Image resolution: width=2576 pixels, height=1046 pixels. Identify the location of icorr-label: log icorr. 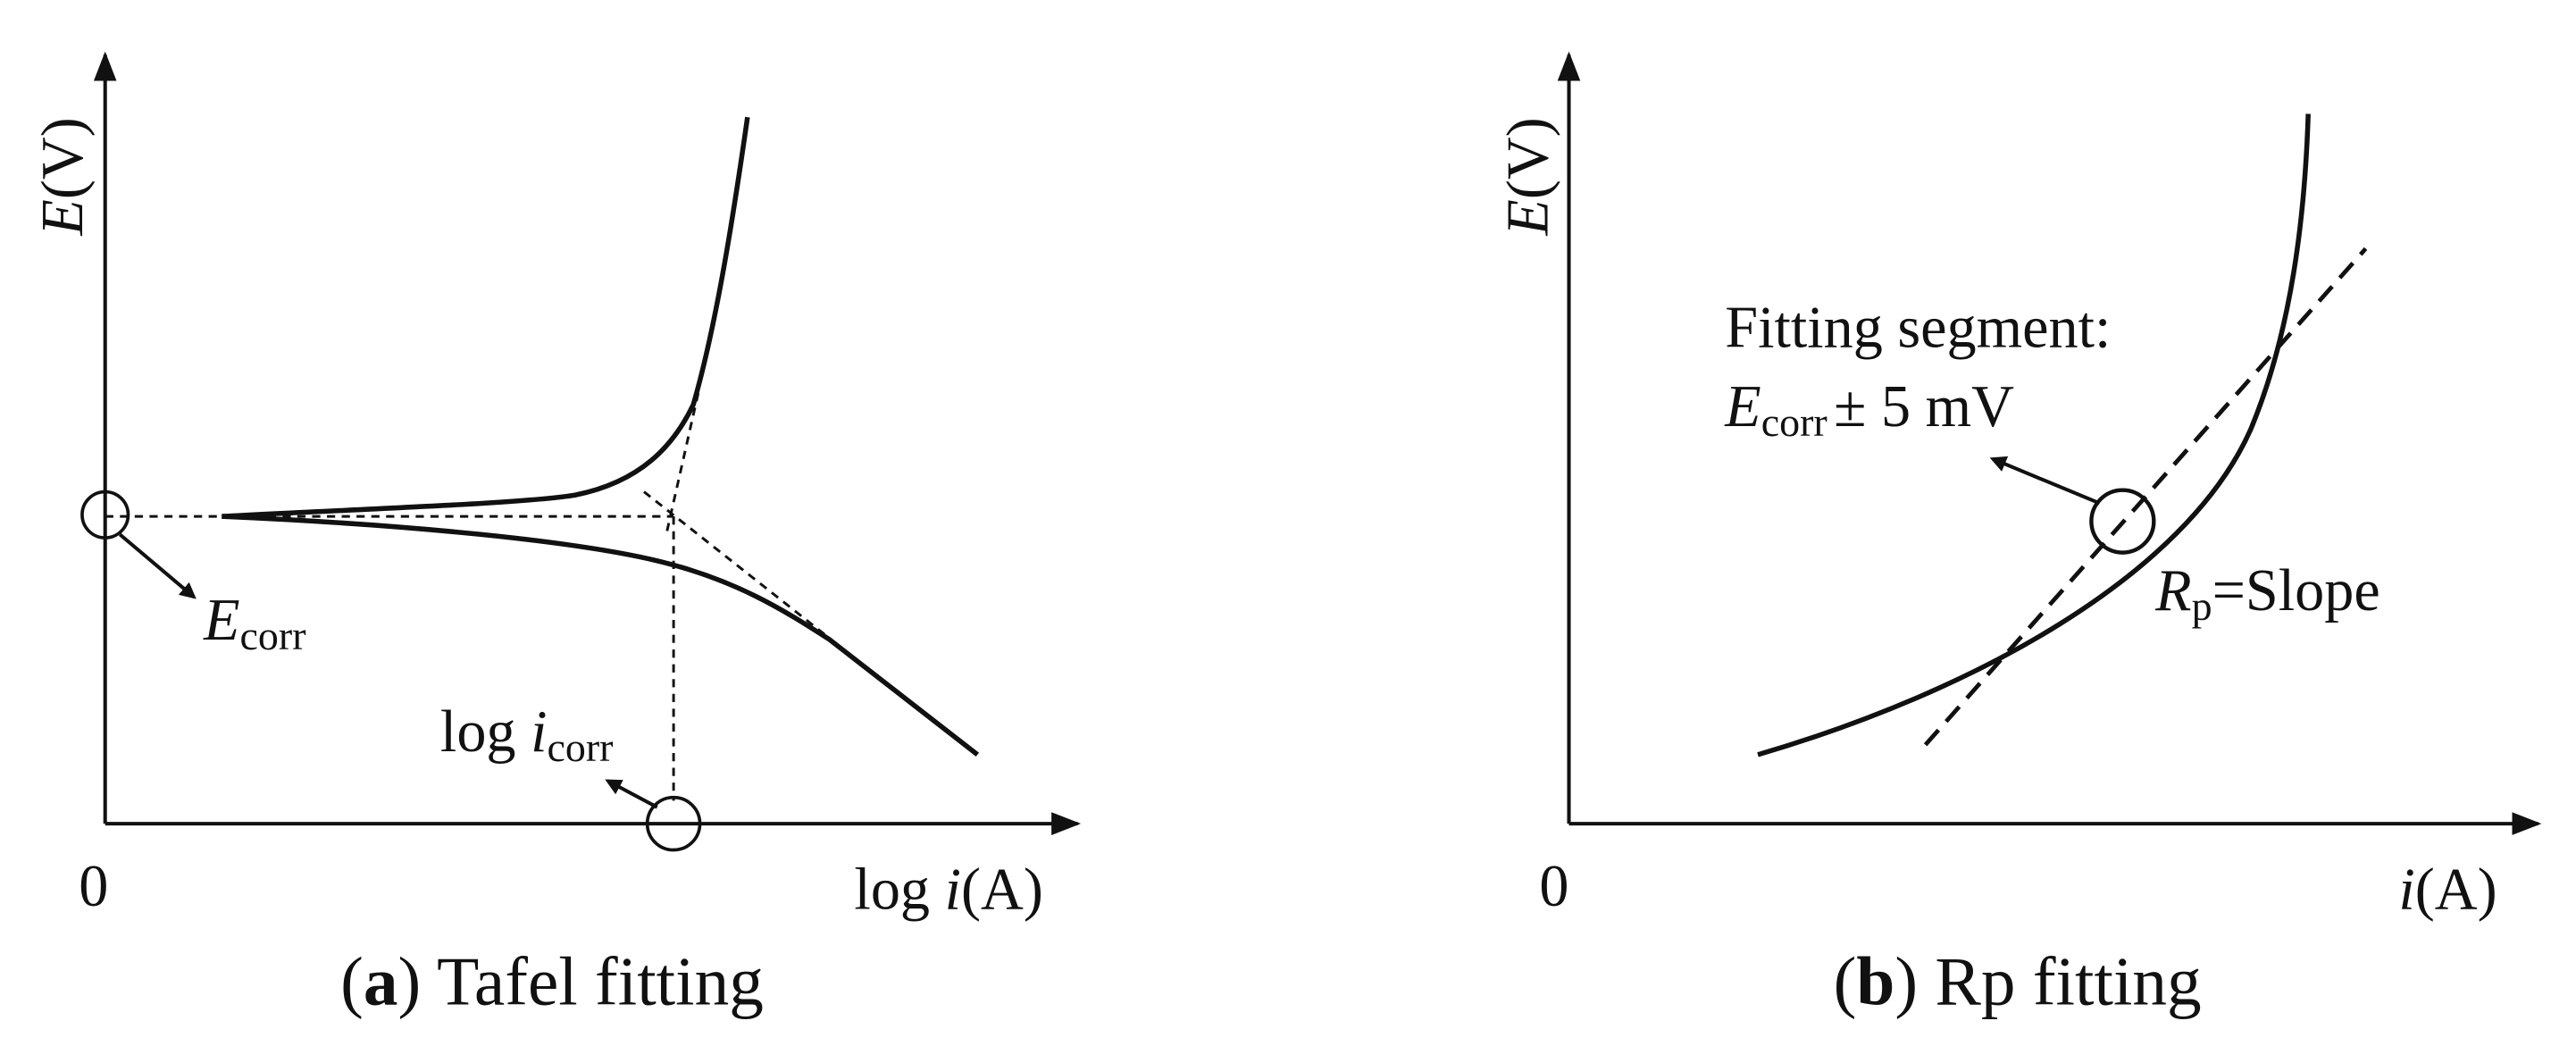
(527, 735).